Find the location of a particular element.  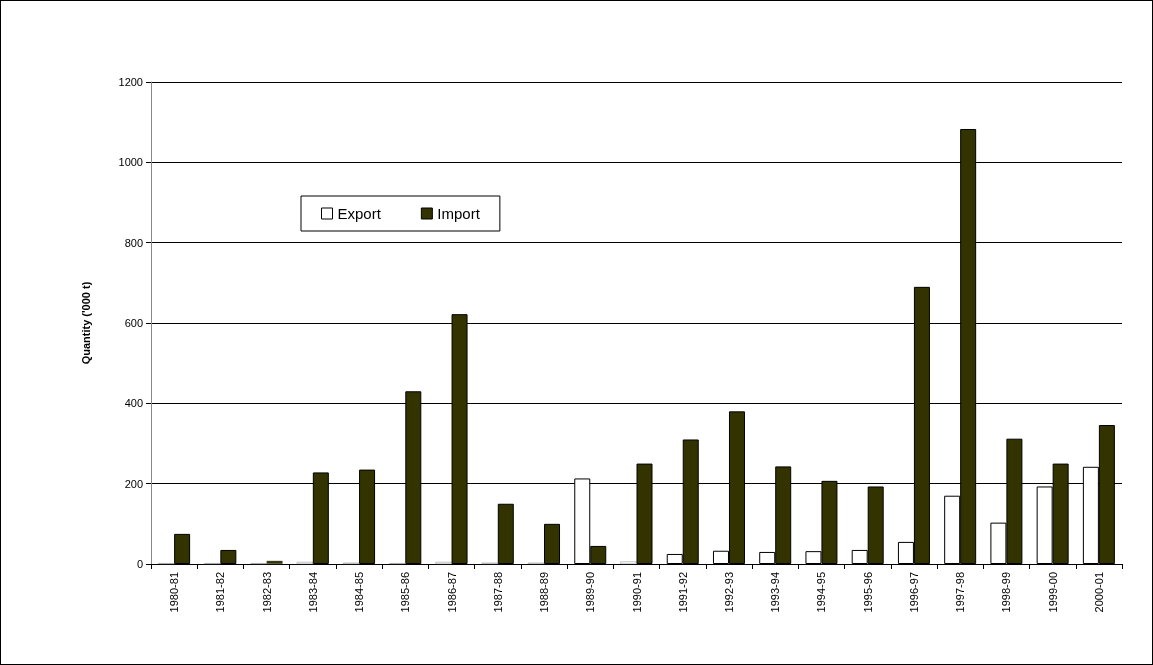

x-tick-label: 1984-85 is located at coordinates (359, 592).